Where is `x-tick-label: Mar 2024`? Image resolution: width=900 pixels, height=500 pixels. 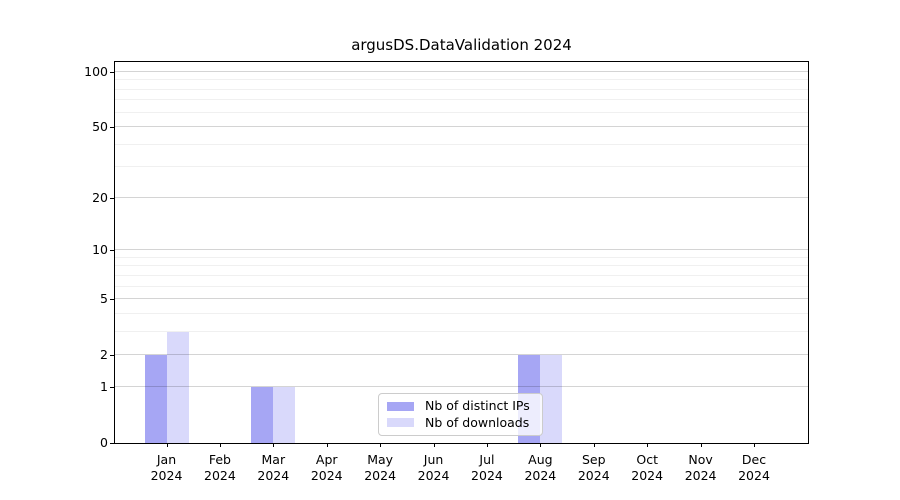
x-tick-label: Mar 2024 is located at coordinates (273, 468).